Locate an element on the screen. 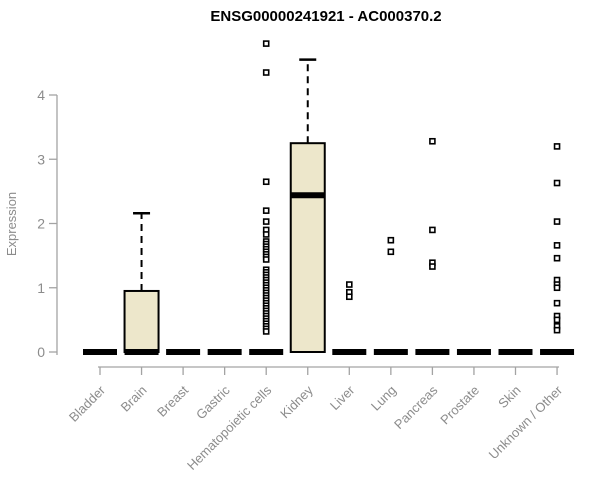 This screenshot has height=500, width=600. chart-title: ENSG00000241921 - AC000370.2 is located at coordinates (325, 16).